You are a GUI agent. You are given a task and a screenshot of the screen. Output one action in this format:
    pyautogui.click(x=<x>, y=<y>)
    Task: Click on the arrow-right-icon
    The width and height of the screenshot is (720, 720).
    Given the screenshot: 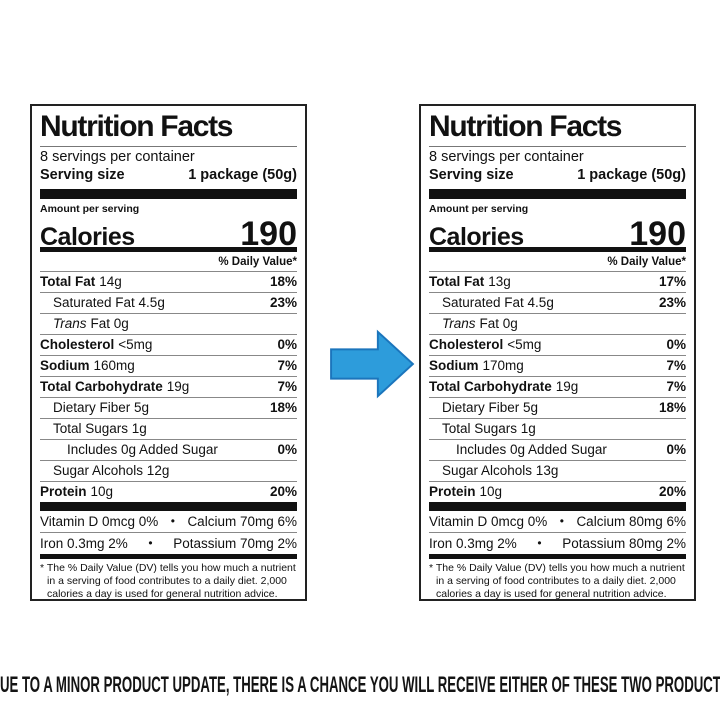 What is the action you would take?
    pyautogui.click(x=372, y=364)
    